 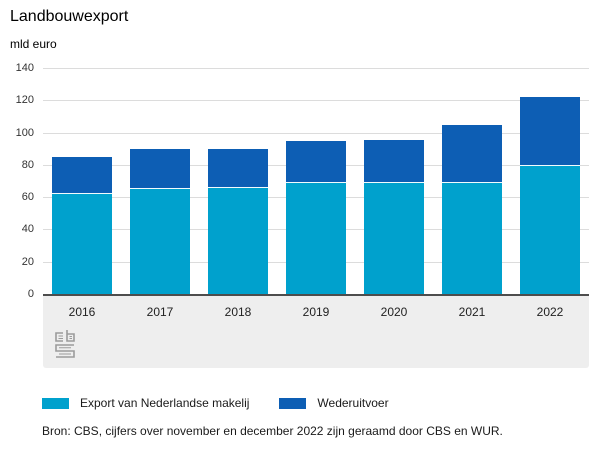 What do you see at coordinates (165, 403) in the screenshot?
I see `legend-label-makelij: Export van Nederlandse makelij` at bounding box center [165, 403].